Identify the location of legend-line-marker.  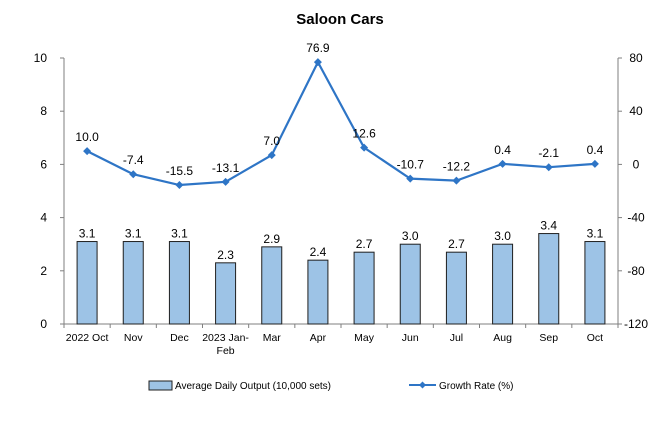
(422, 385).